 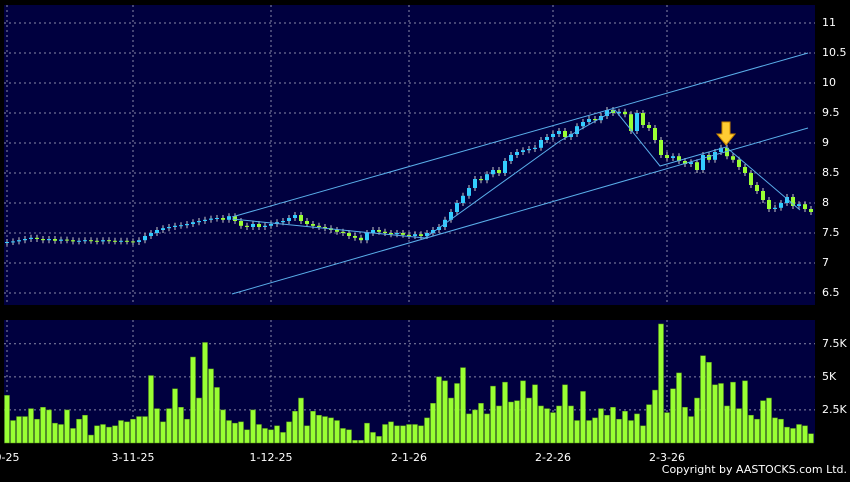 What do you see at coordinates (831, 172) in the screenshot?
I see `y-tick-label: 8.5` at bounding box center [831, 172].